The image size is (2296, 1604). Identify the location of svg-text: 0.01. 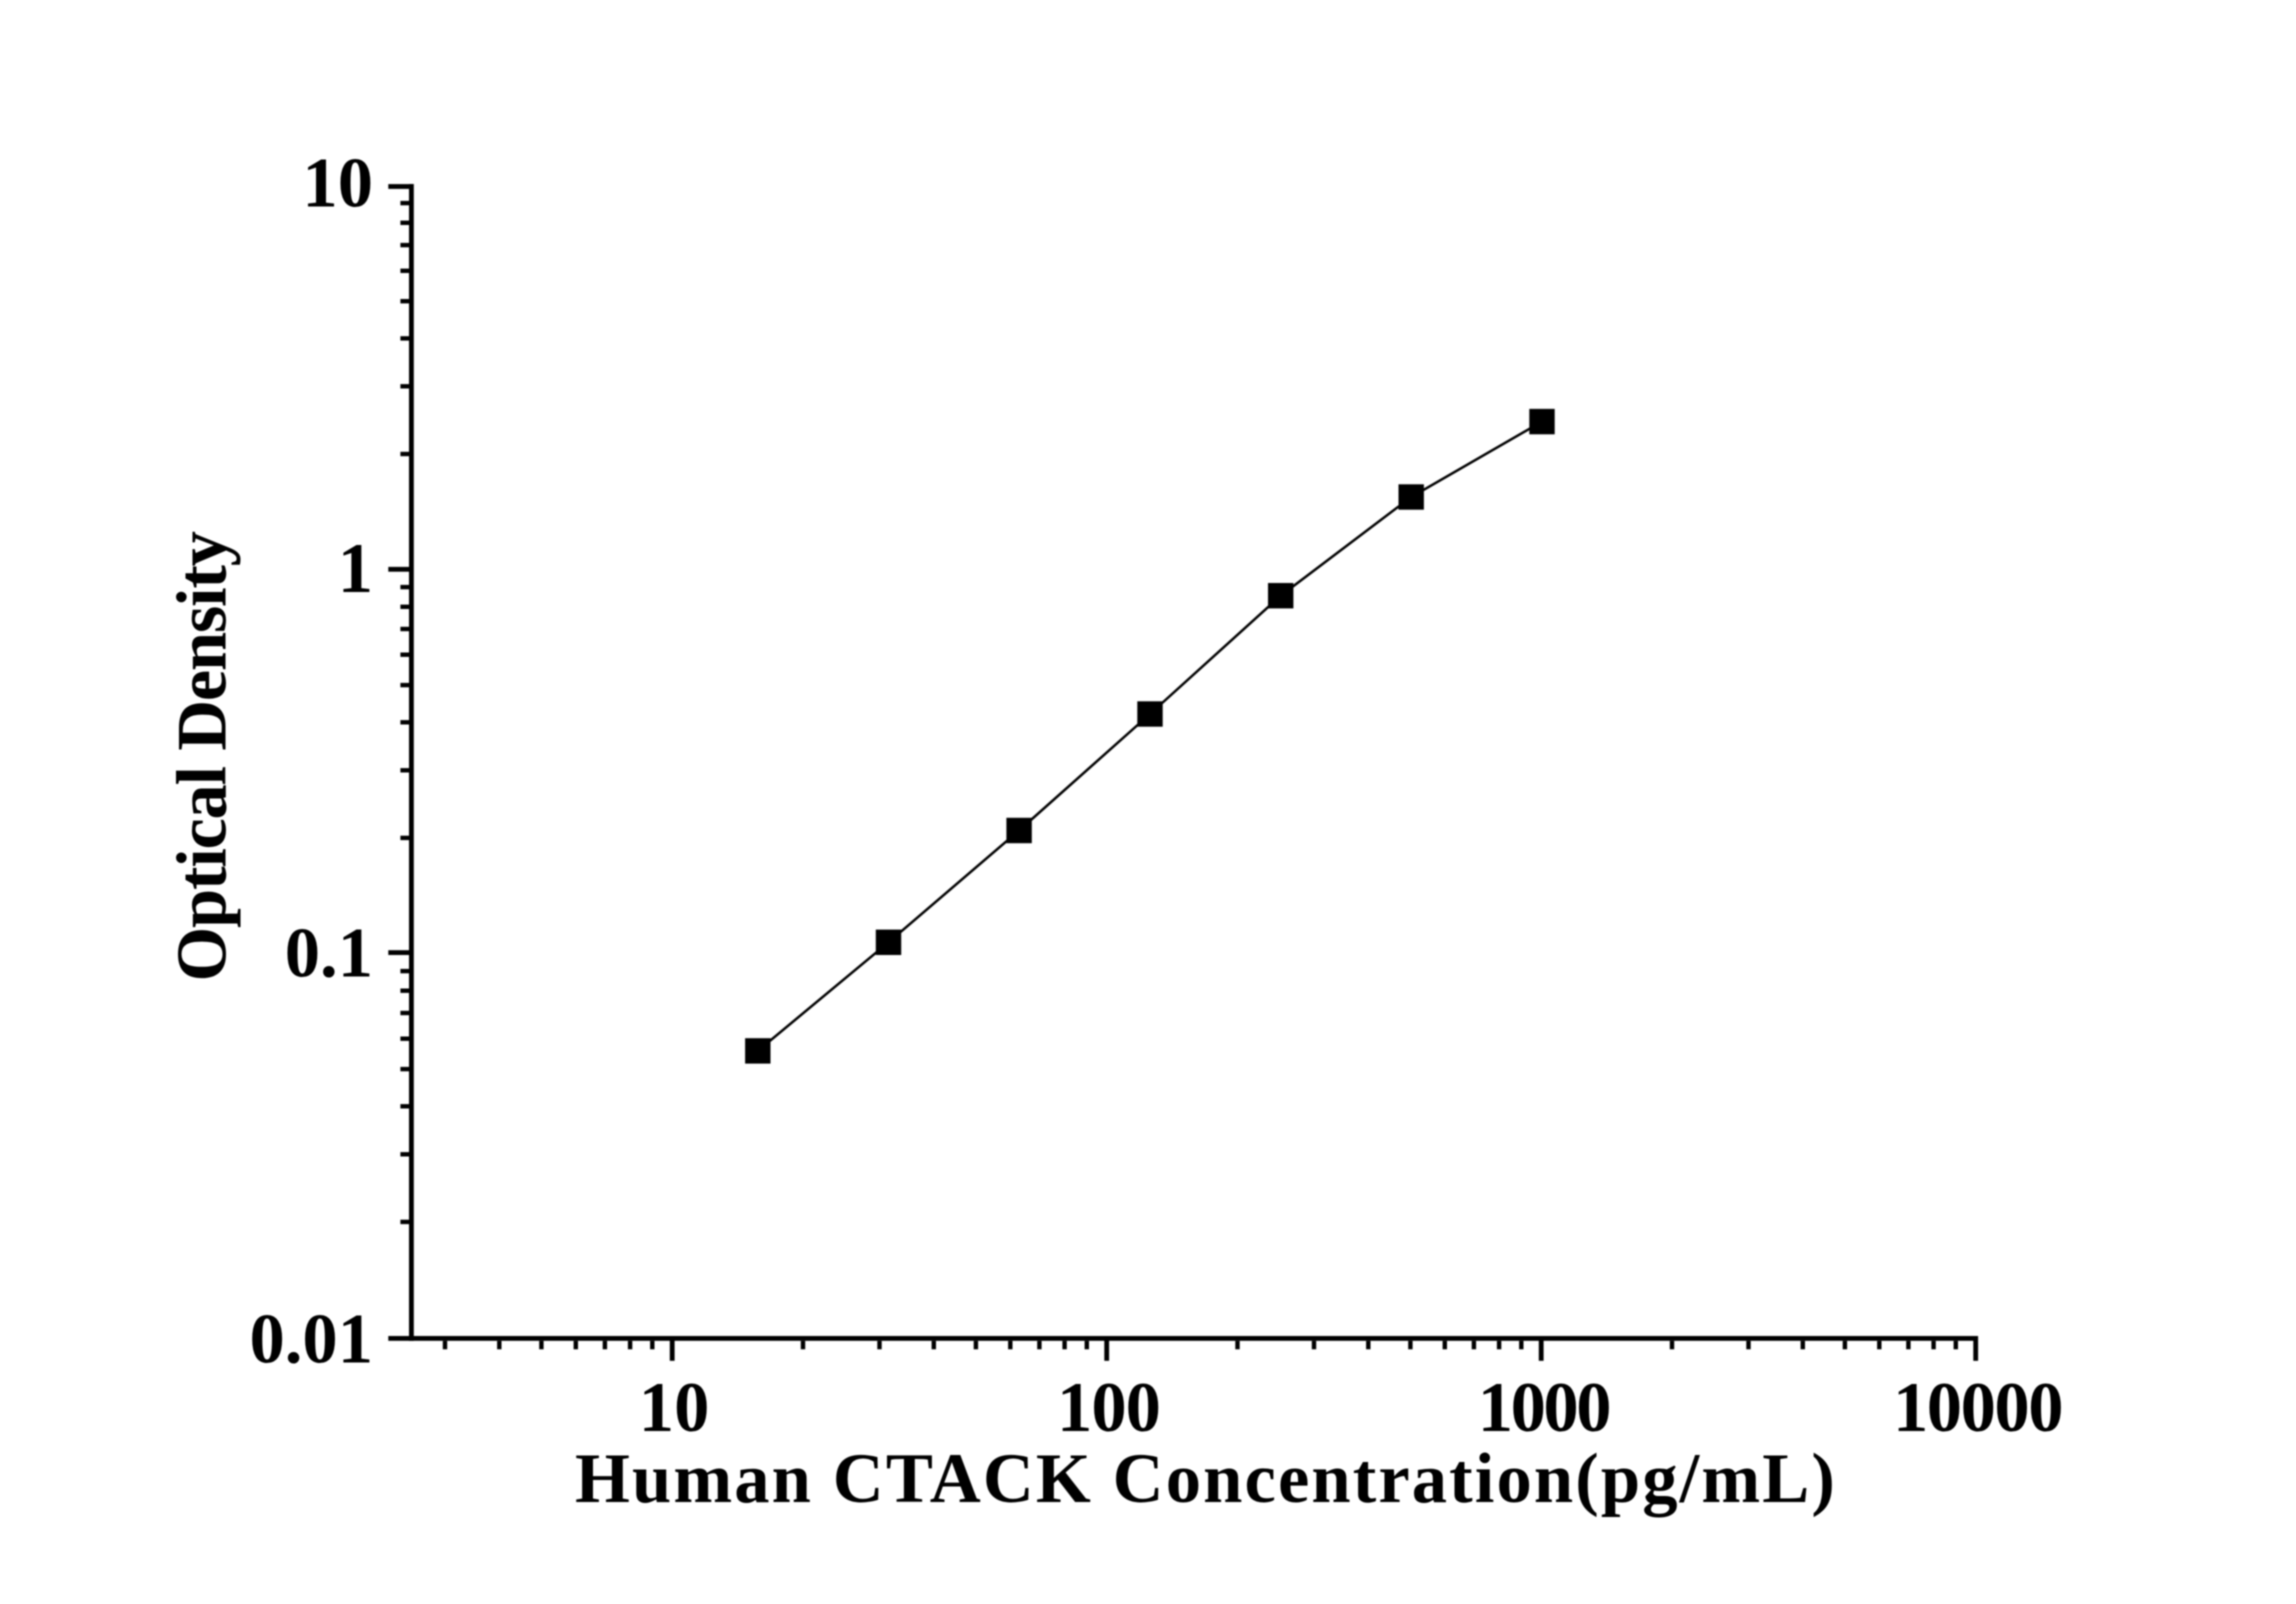
(311, 1339).